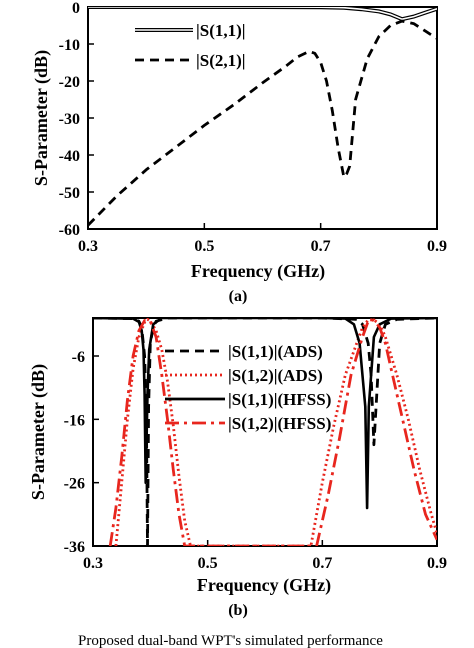  What do you see at coordinates (69, 82) in the screenshot?
I see `y-tick-label: -20` at bounding box center [69, 82].